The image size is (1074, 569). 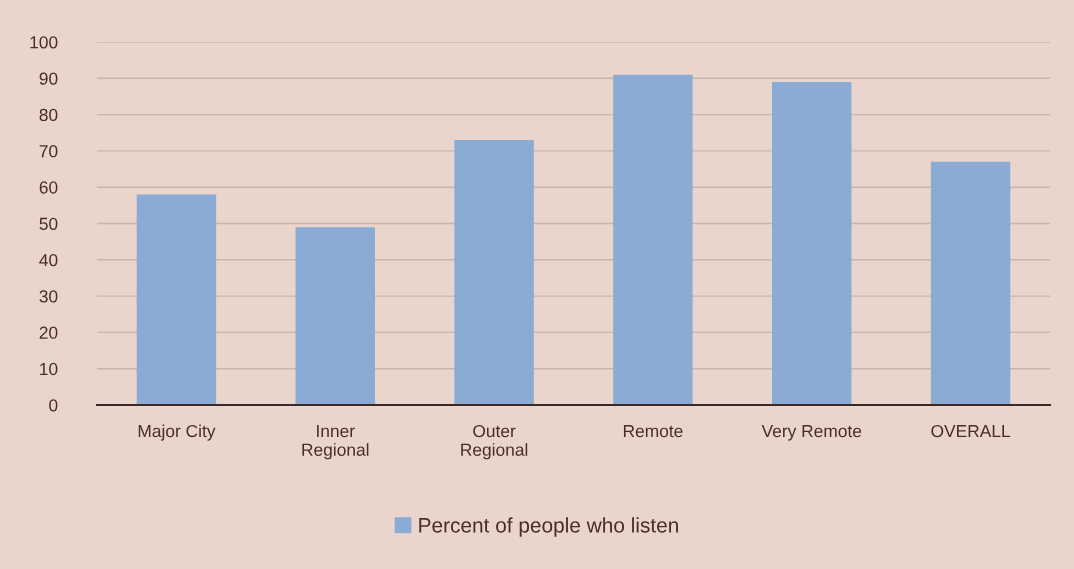 I want to click on y-tick-label: 30, so click(x=48, y=296).